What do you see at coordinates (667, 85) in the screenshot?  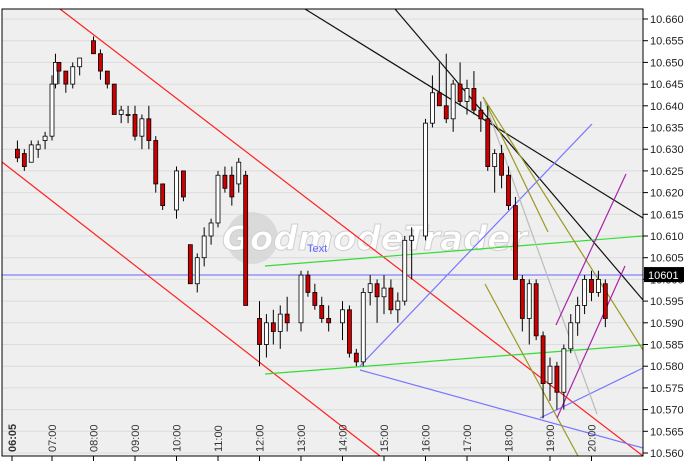 I see `y-tick-label: 10.645` at bounding box center [667, 85].